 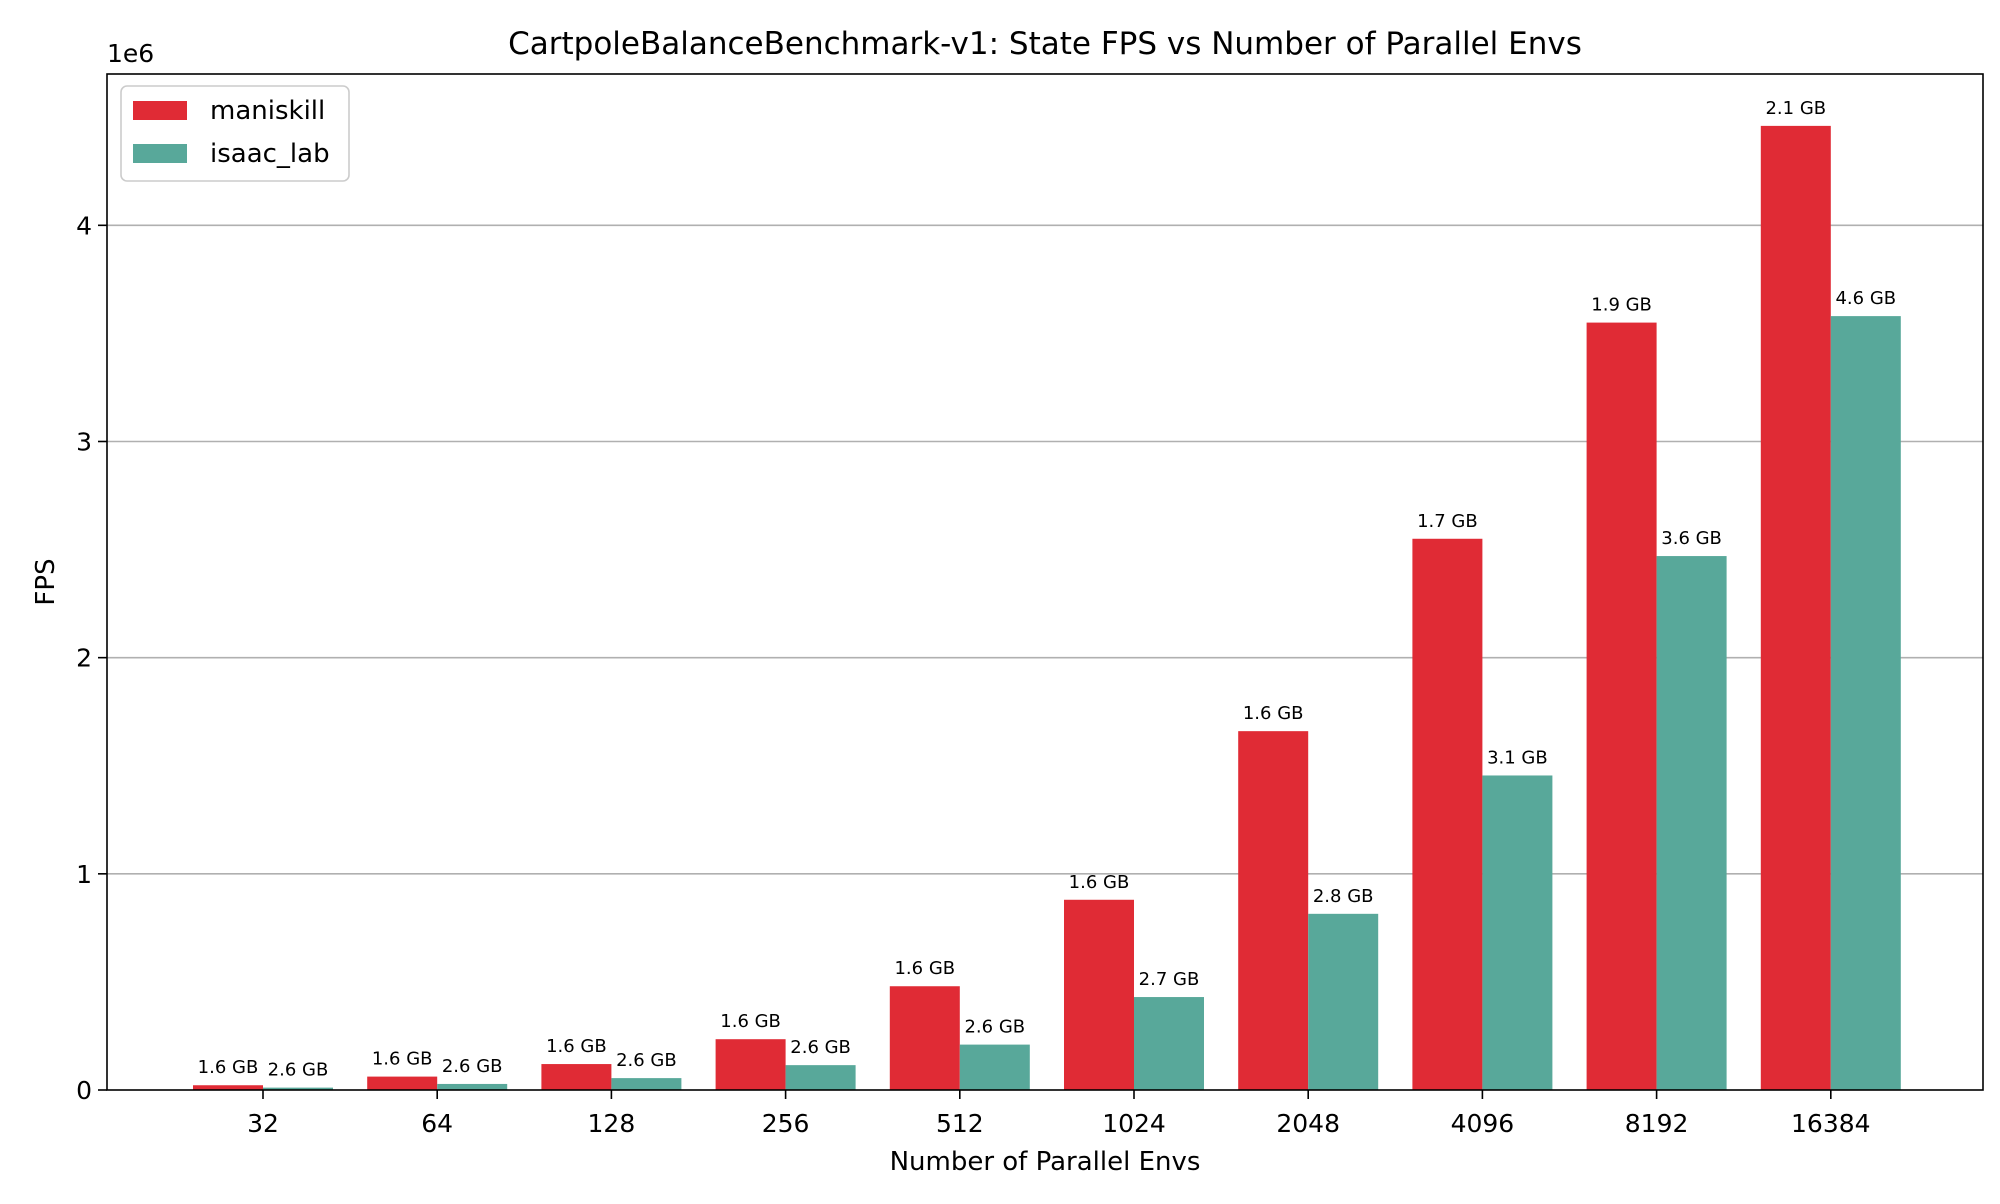 What do you see at coordinates (1059, 1114) in the screenshot?
I see `x-ticks-layer: 32 64 128 256 512 1024 2048 4096 8192 16384` at bounding box center [1059, 1114].